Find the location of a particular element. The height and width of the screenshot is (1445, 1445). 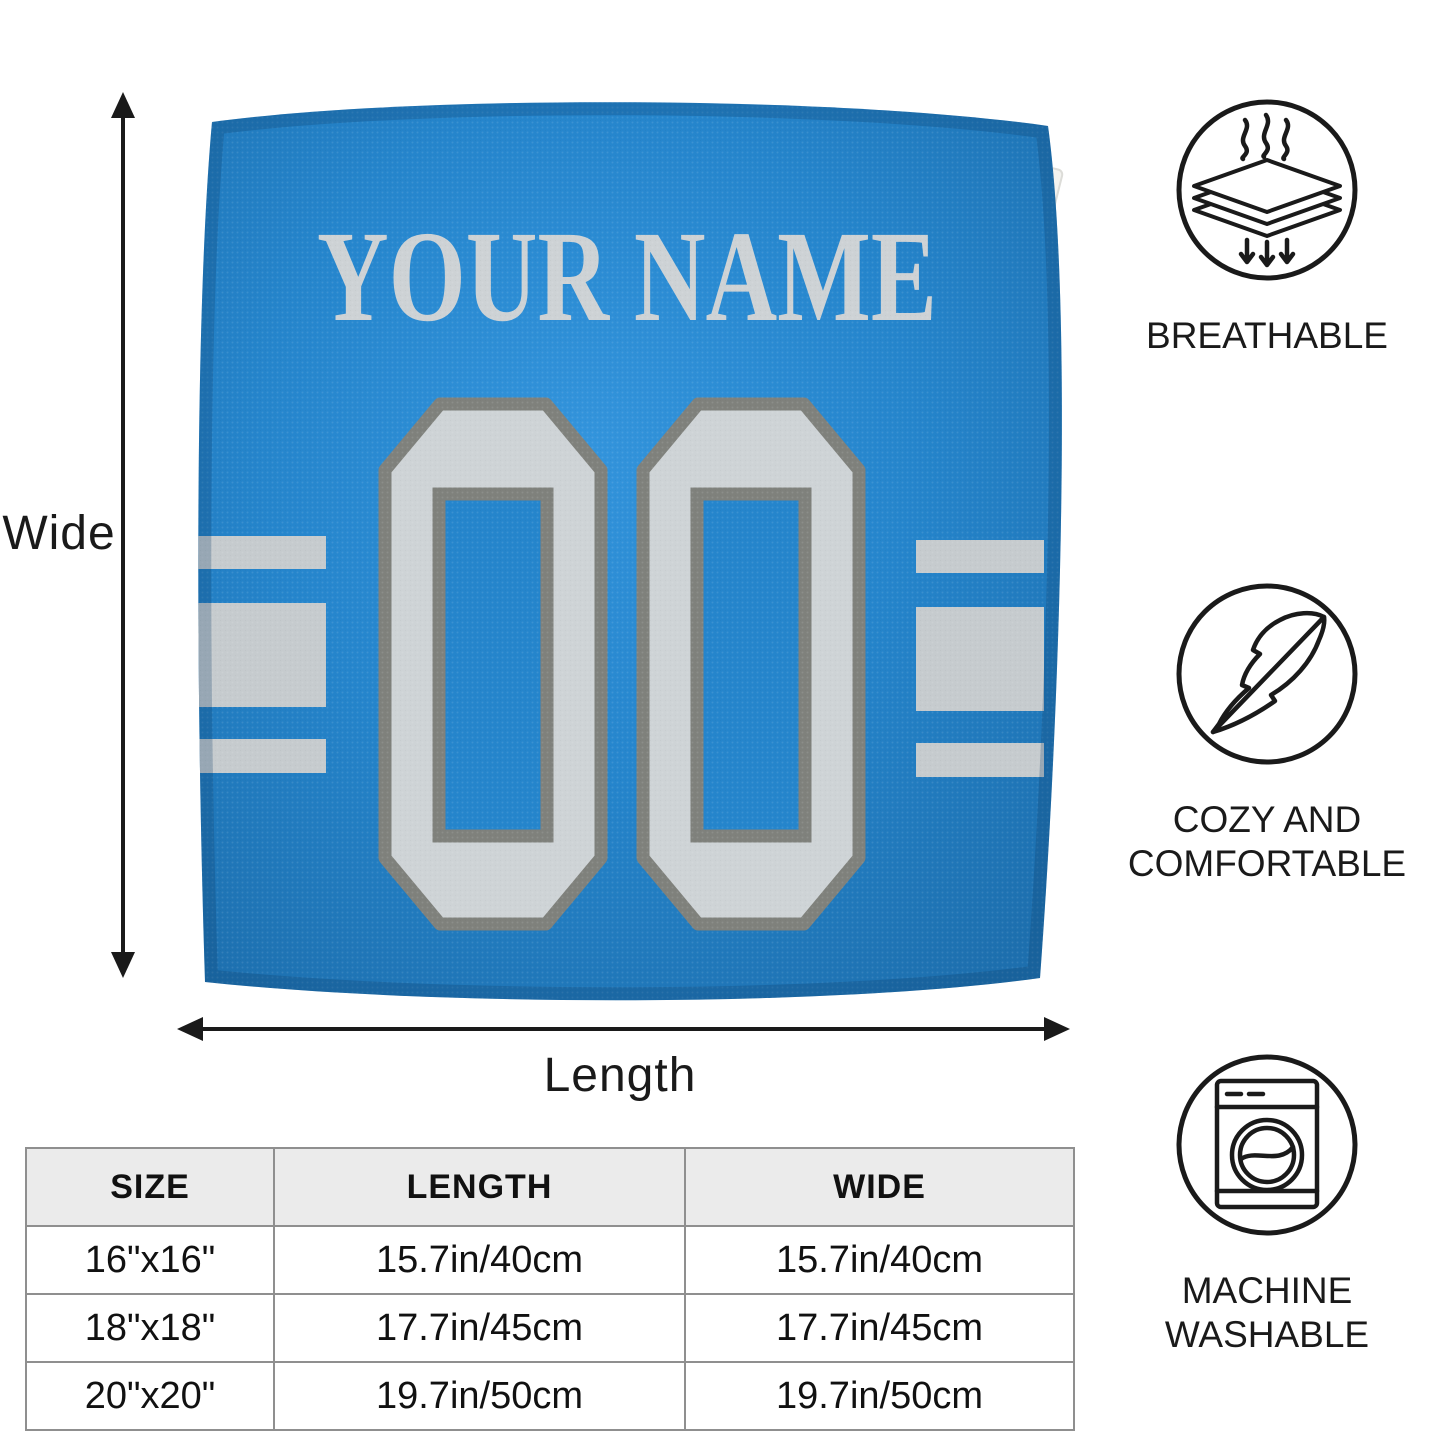

arrow-down-head is located at coordinates (123, 965).